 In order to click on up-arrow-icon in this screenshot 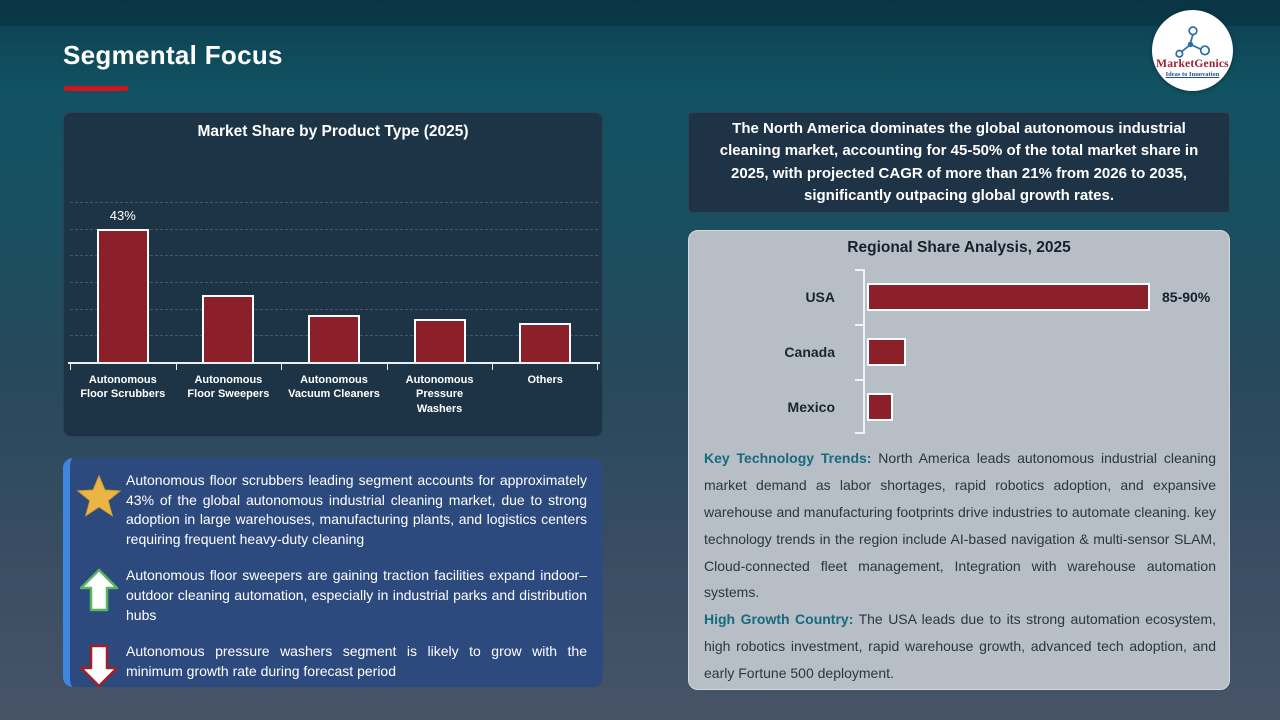, I will do `click(99, 589)`.